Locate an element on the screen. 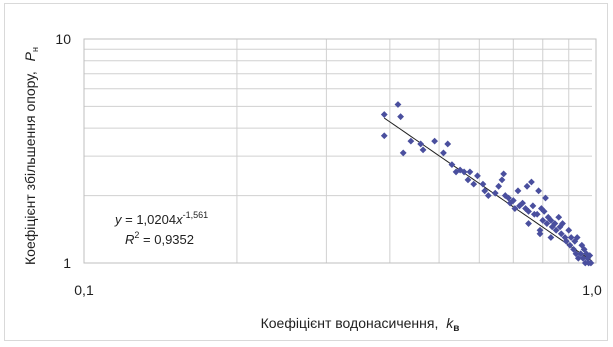 The height and width of the screenshot is (347, 613). trendline-layer is located at coordinates (488, 189).